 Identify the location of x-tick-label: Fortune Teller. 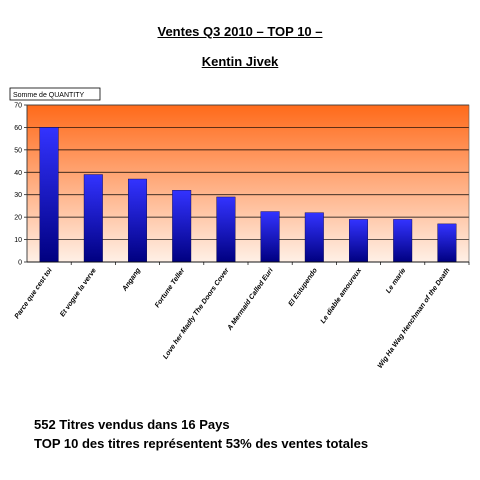
(170, 287).